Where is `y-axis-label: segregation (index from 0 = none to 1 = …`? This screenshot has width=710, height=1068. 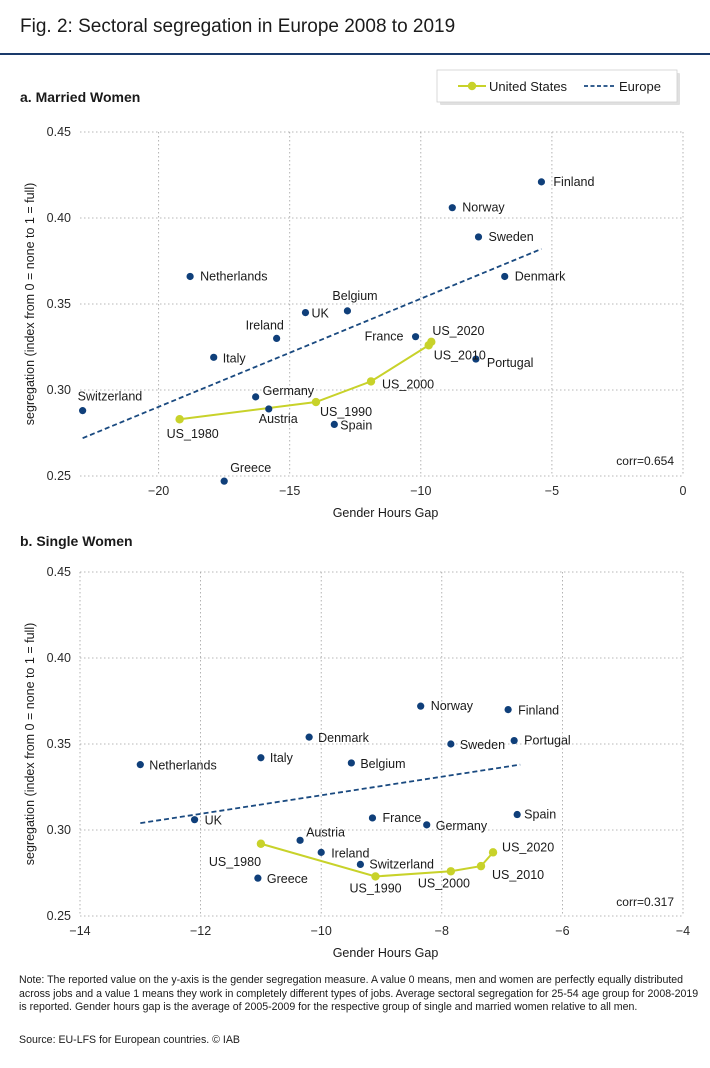 y-axis-label: segregation (index from 0 = none to 1 = … is located at coordinates (30, 304).